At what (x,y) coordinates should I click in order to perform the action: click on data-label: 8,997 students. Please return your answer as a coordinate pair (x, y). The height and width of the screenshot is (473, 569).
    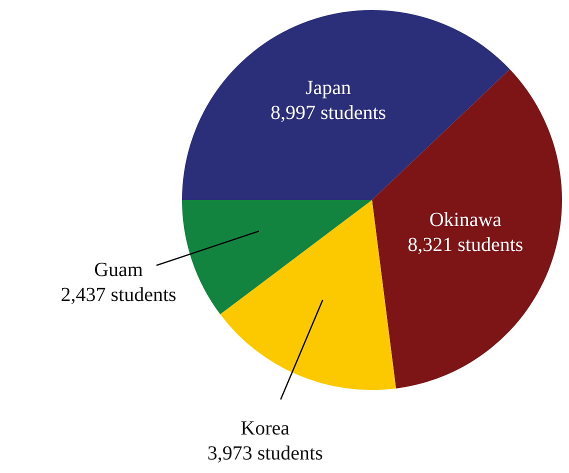
    Looking at the image, I should click on (328, 113).